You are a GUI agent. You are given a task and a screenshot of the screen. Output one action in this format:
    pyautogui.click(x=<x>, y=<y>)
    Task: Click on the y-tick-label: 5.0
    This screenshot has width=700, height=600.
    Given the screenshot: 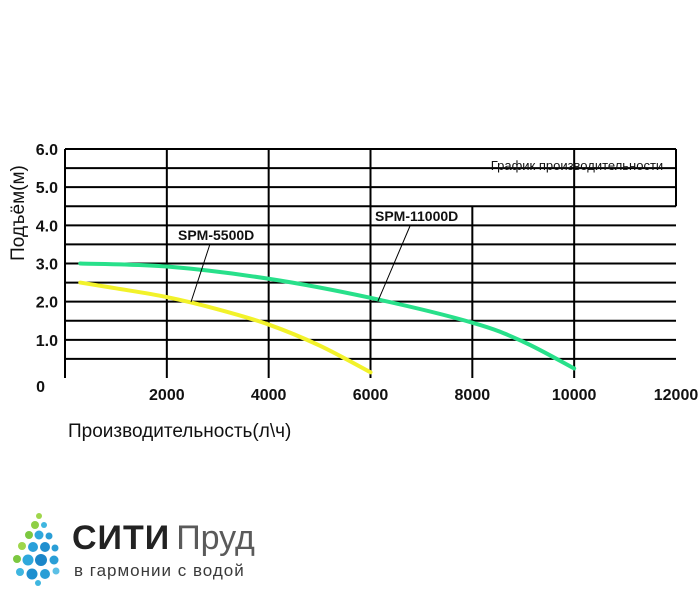 What is the action you would take?
    pyautogui.click(x=47, y=188)
    